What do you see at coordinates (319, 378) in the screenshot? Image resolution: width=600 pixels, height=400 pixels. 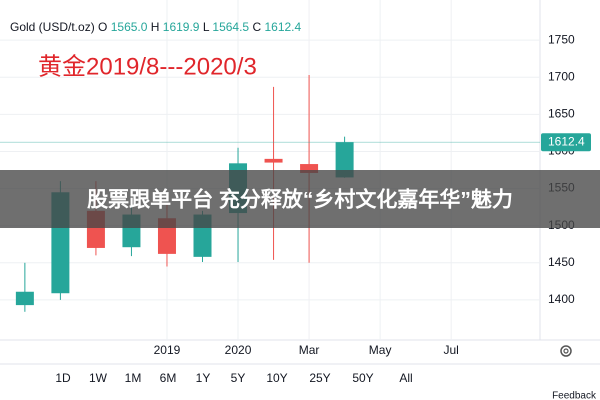 I see `range-button: 25Y` at bounding box center [319, 378].